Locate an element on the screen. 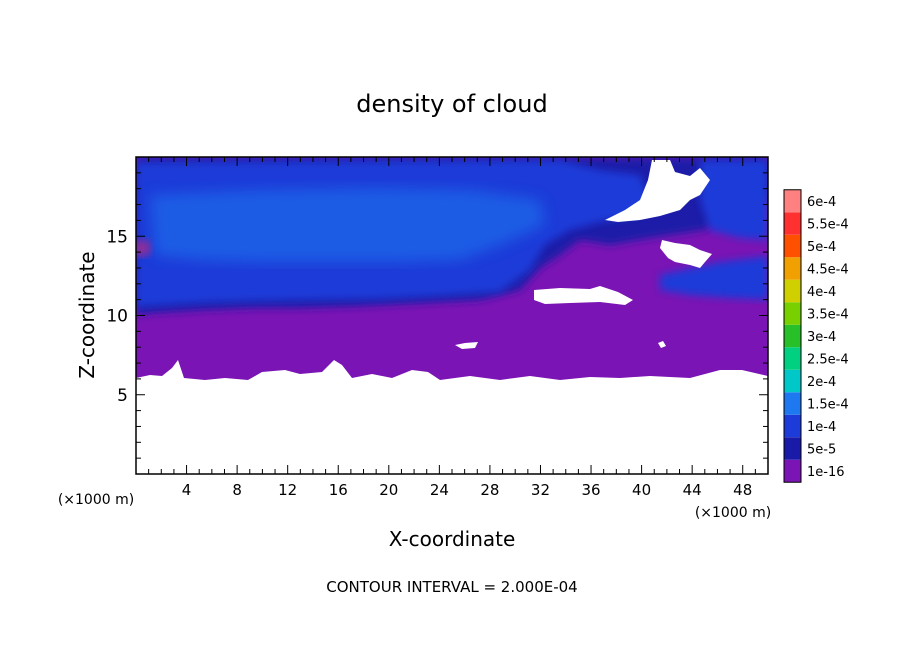  x-tick-label: 40 is located at coordinates (641, 490).